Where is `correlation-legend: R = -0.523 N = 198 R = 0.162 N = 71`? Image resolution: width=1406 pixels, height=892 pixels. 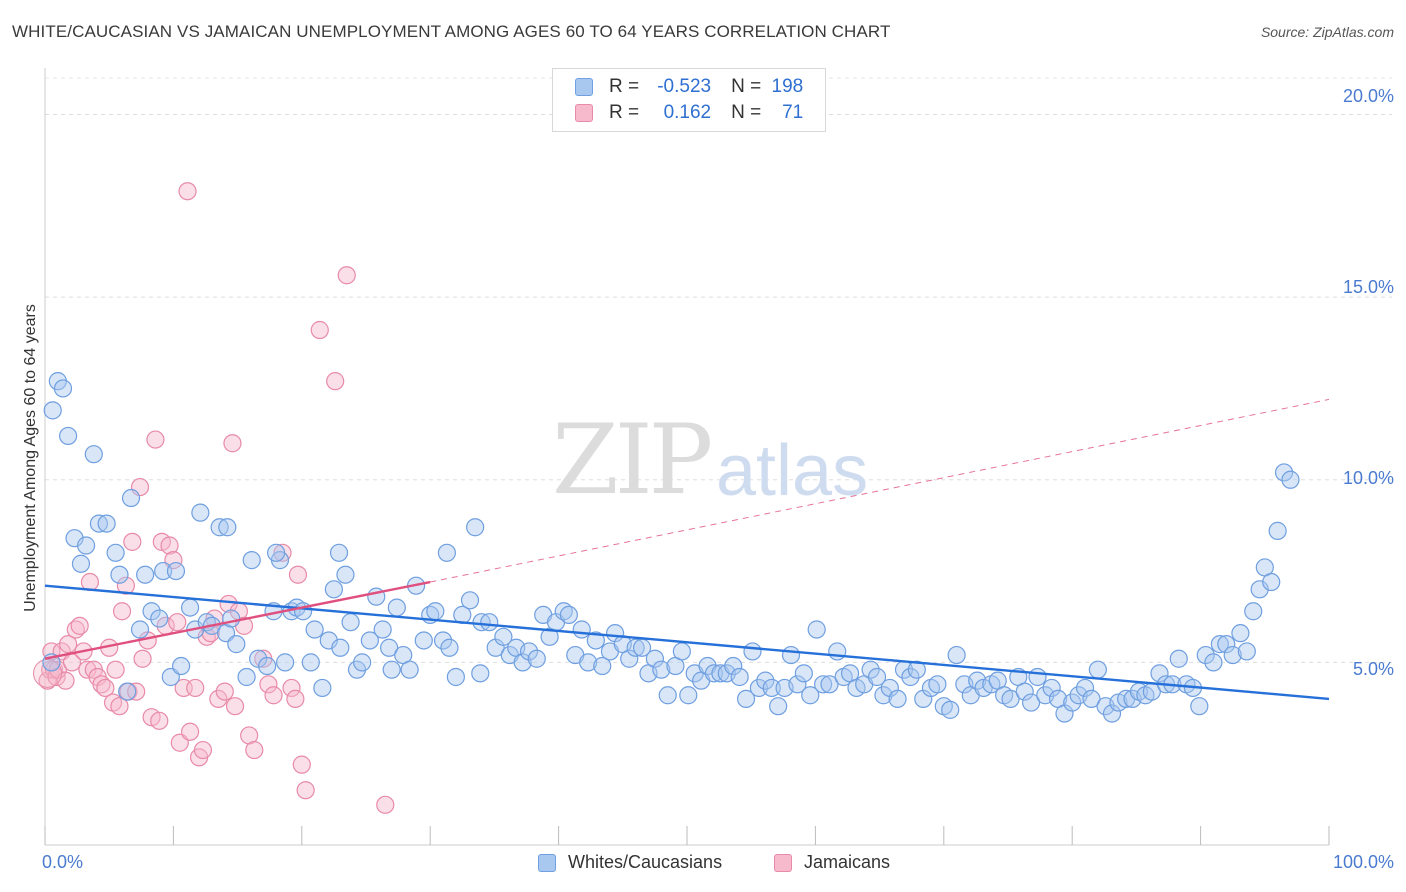
correlation-legend: R = -0.523 N = 198 R = 0.162 N = 71 is located at coordinates (689, 100).